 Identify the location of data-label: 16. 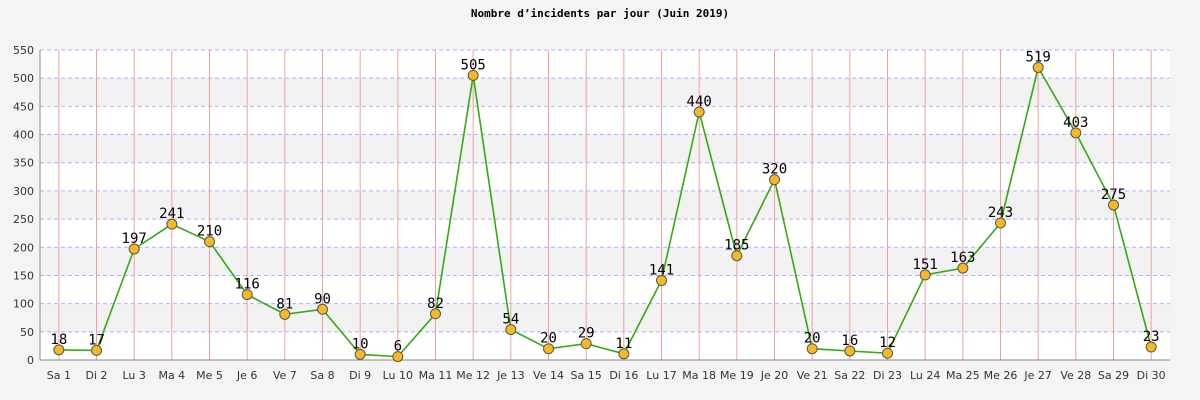
(849, 341).